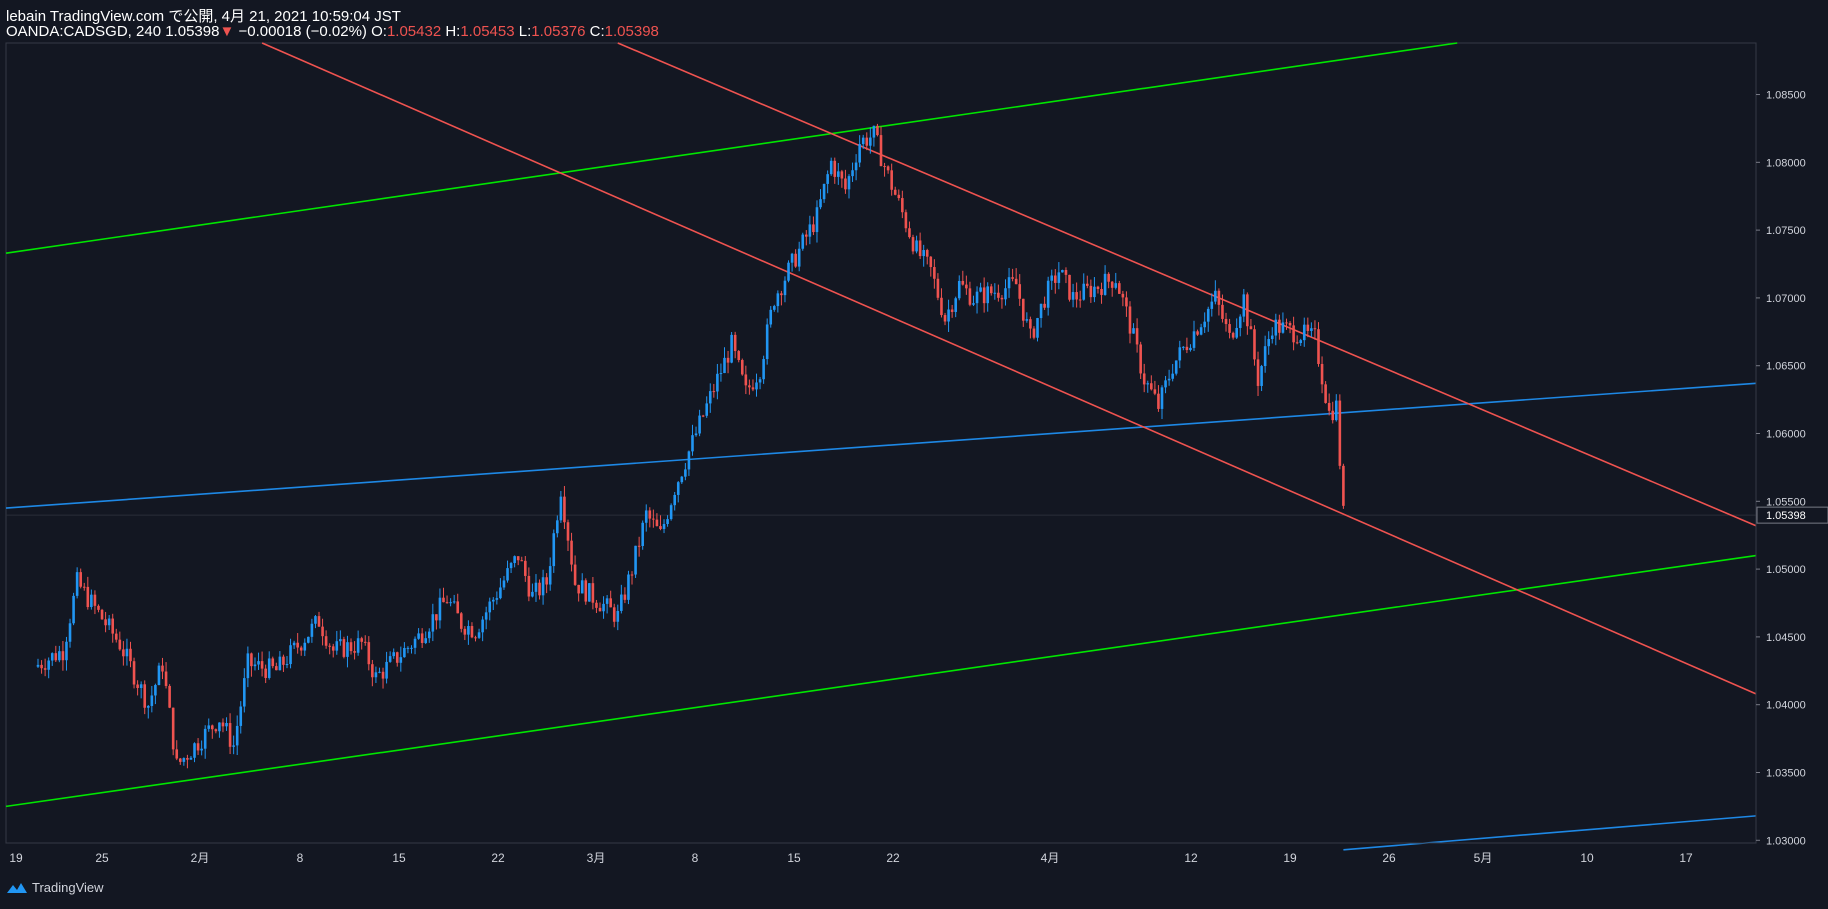  What do you see at coordinates (55, 887) in the screenshot?
I see `tradingview-brand: TradingView` at bounding box center [55, 887].